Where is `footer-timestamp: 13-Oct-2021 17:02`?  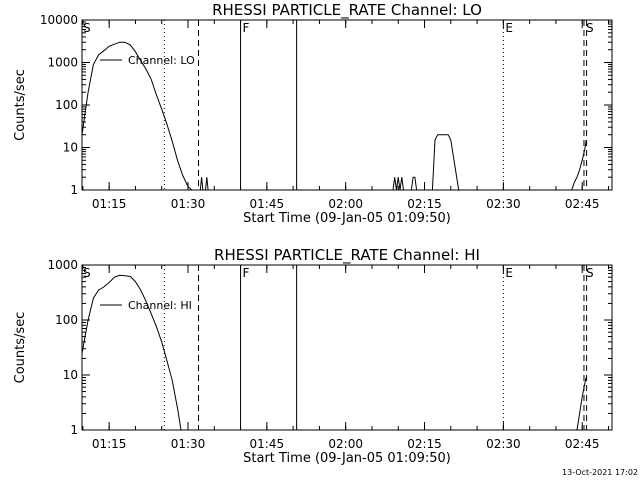 footer-timestamp: 13-Oct-2021 17:02 is located at coordinates (600, 472).